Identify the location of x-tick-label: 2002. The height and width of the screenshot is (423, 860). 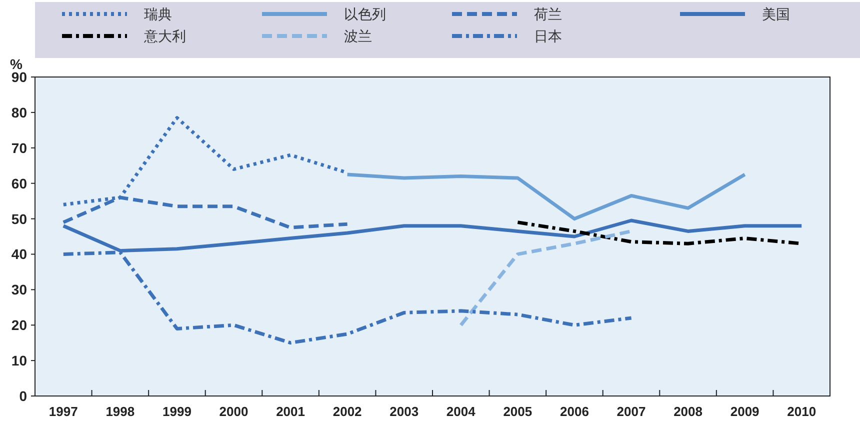
(347, 411).